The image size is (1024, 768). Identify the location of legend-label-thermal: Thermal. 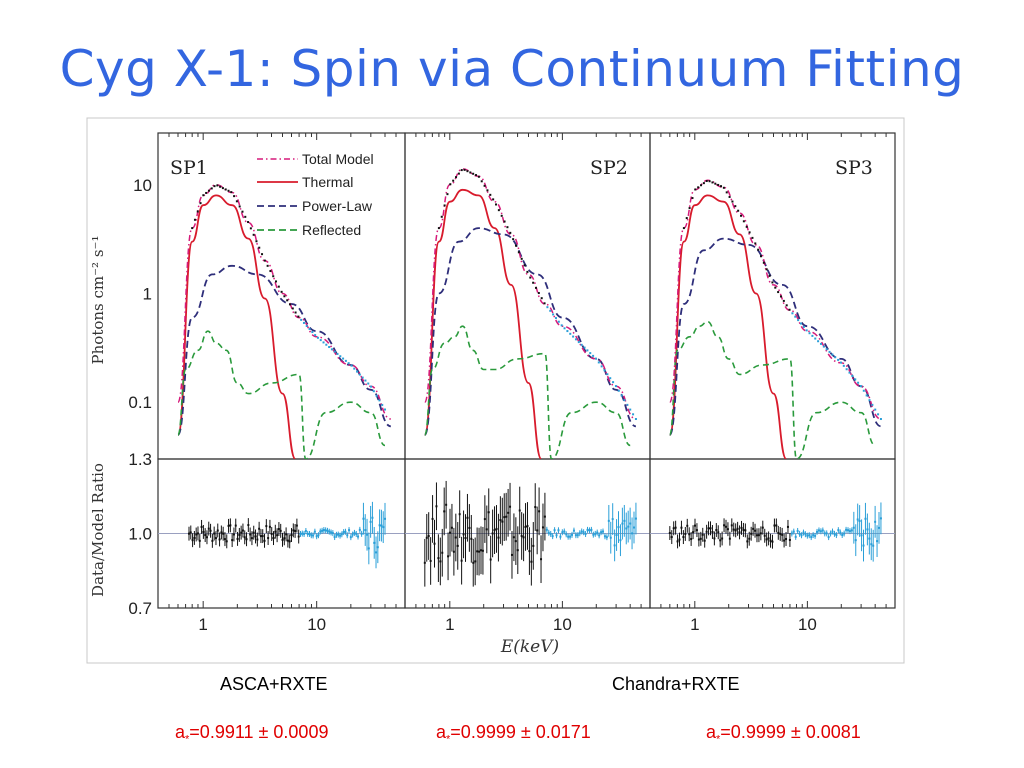
(327, 182).